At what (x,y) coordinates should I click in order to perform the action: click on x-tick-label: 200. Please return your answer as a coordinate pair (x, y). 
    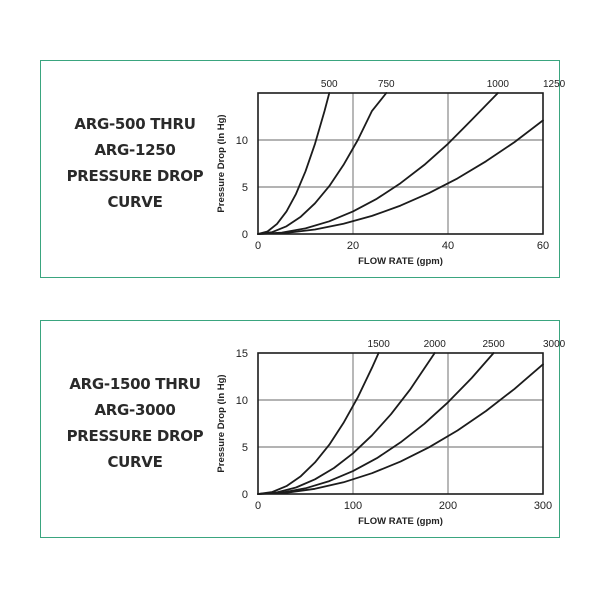
    Looking at the image, I should click on (448, 506).